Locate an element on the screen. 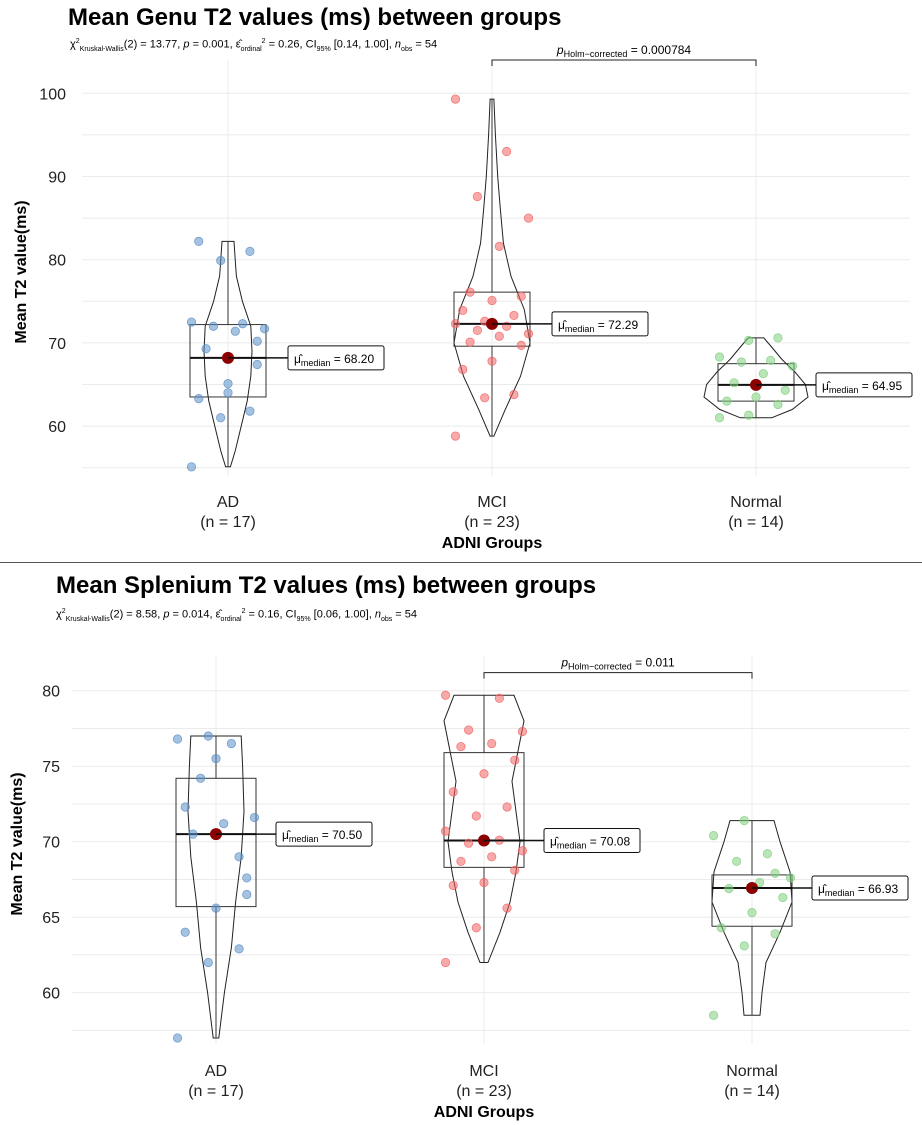 This screenshot has height=1125, width=922. chi-symbol: χ is located at coordinates (73, 44).